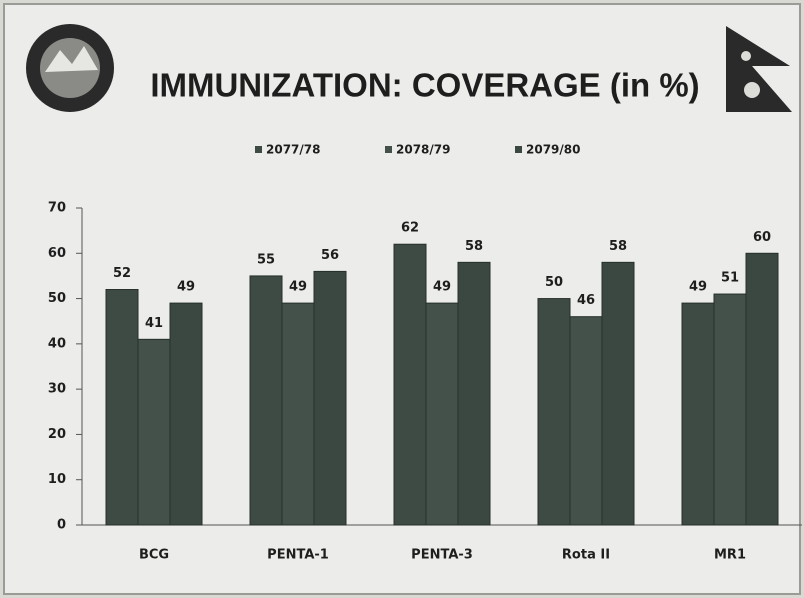  I want to click on y-tick-label: 10, so click(57, 479).